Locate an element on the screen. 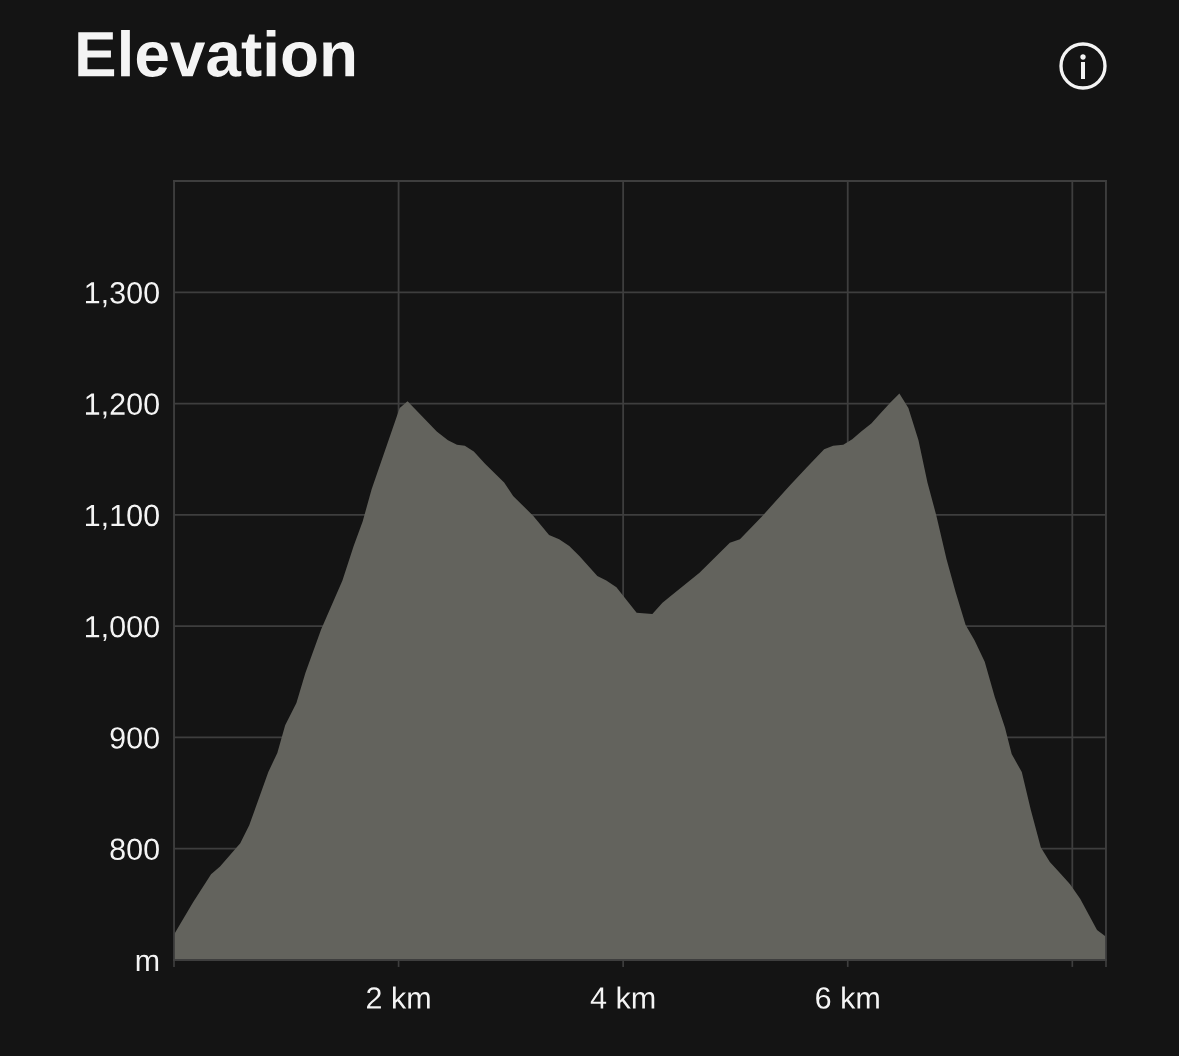 The width and height of the screenshot is (1179, 1056). y-tick-label: 1,300 is located at coordinates (122, 295).